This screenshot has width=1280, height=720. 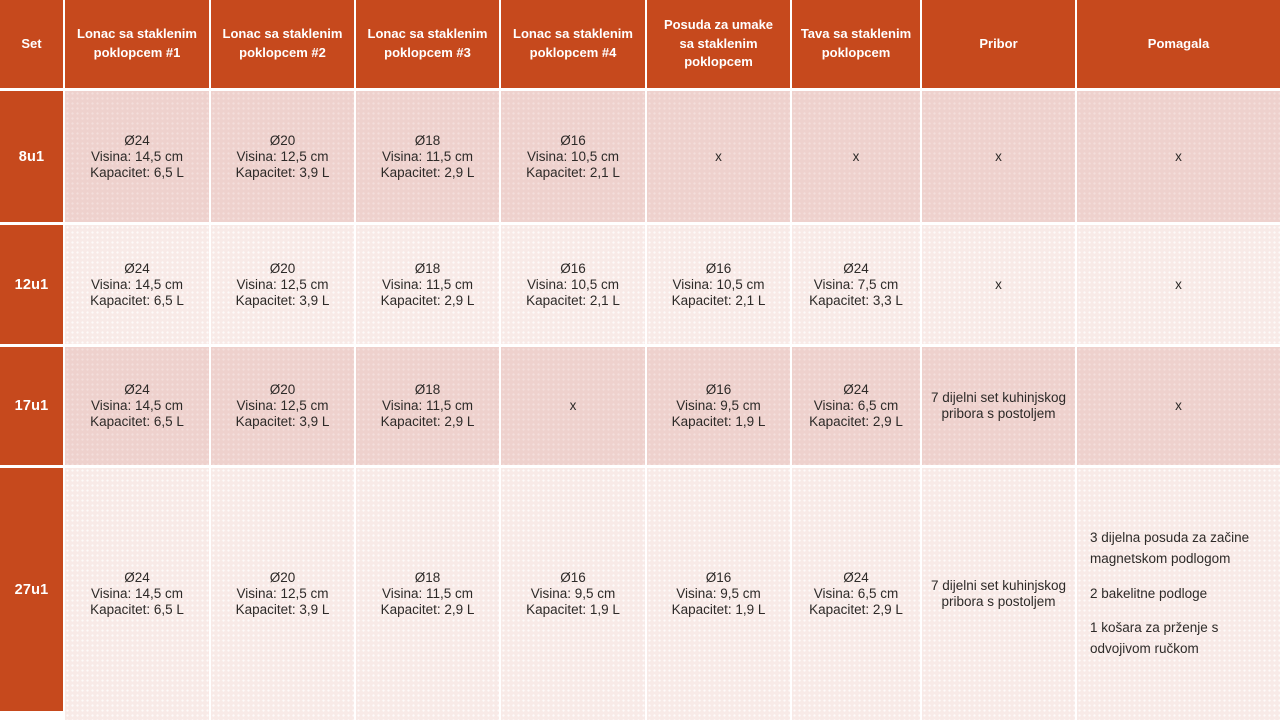 I want to click on row-label-text: 8u1, so click(x=31, y=156).